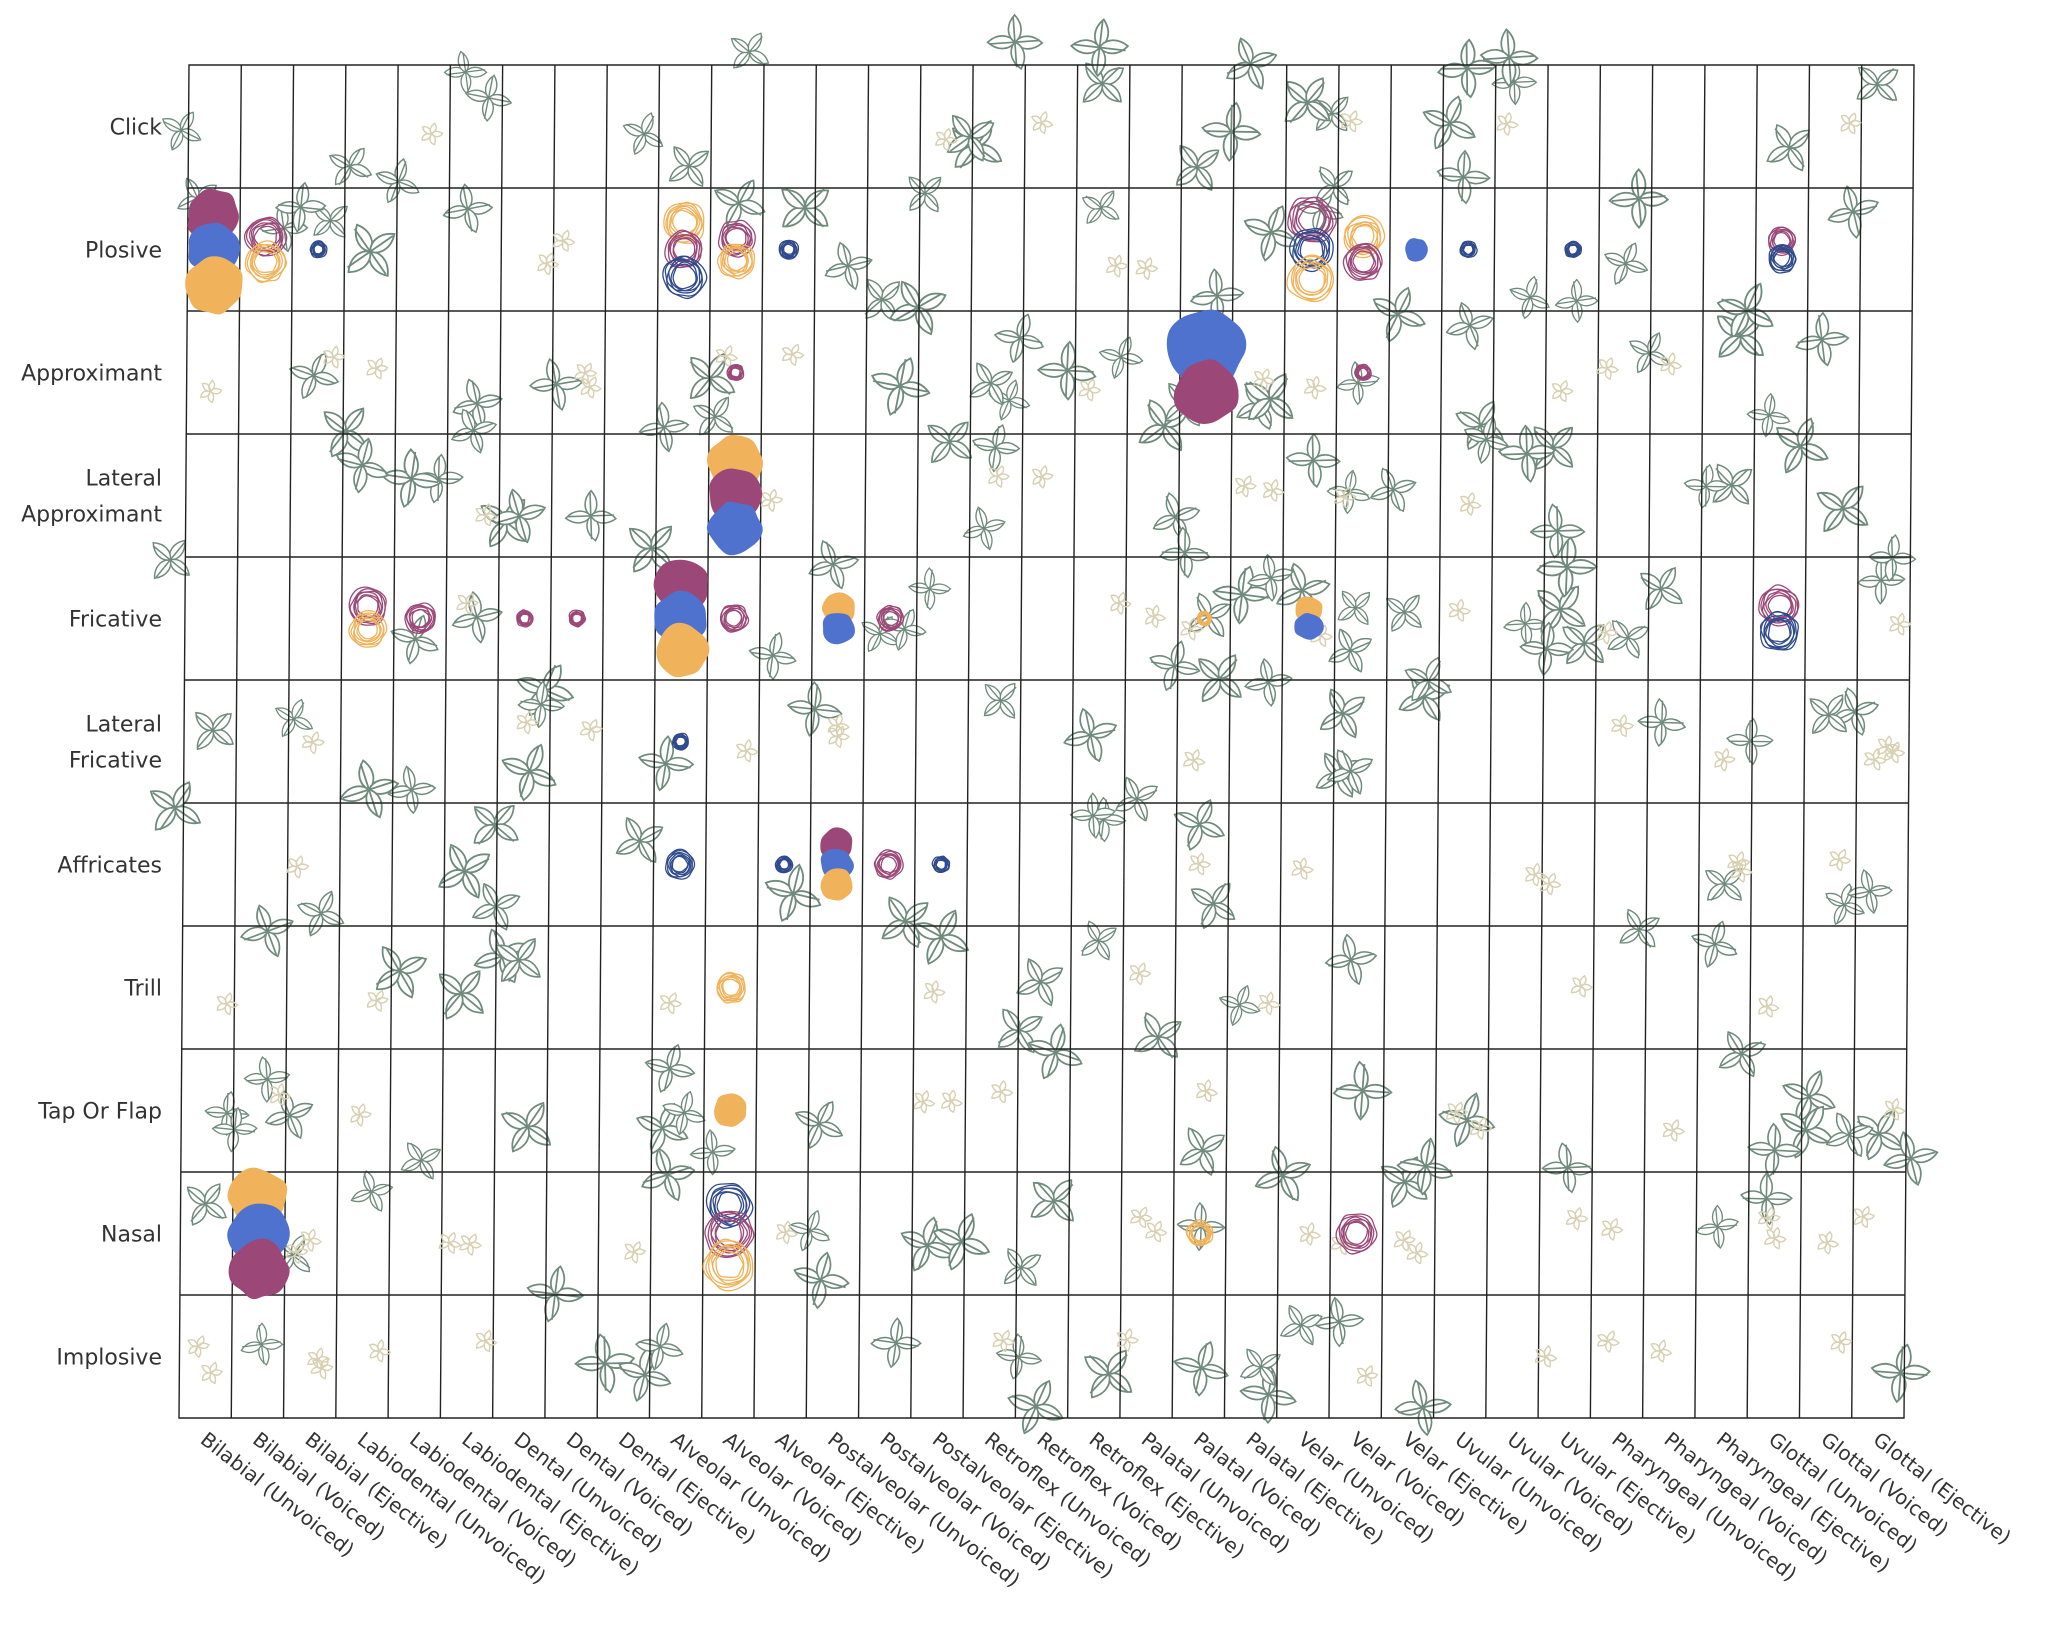 The image size is (2050, 1640). What do you see at coordinates (91, 374) in the screenshot?
I see `row-label-2: Approximant` at bounding box center [91, 374].